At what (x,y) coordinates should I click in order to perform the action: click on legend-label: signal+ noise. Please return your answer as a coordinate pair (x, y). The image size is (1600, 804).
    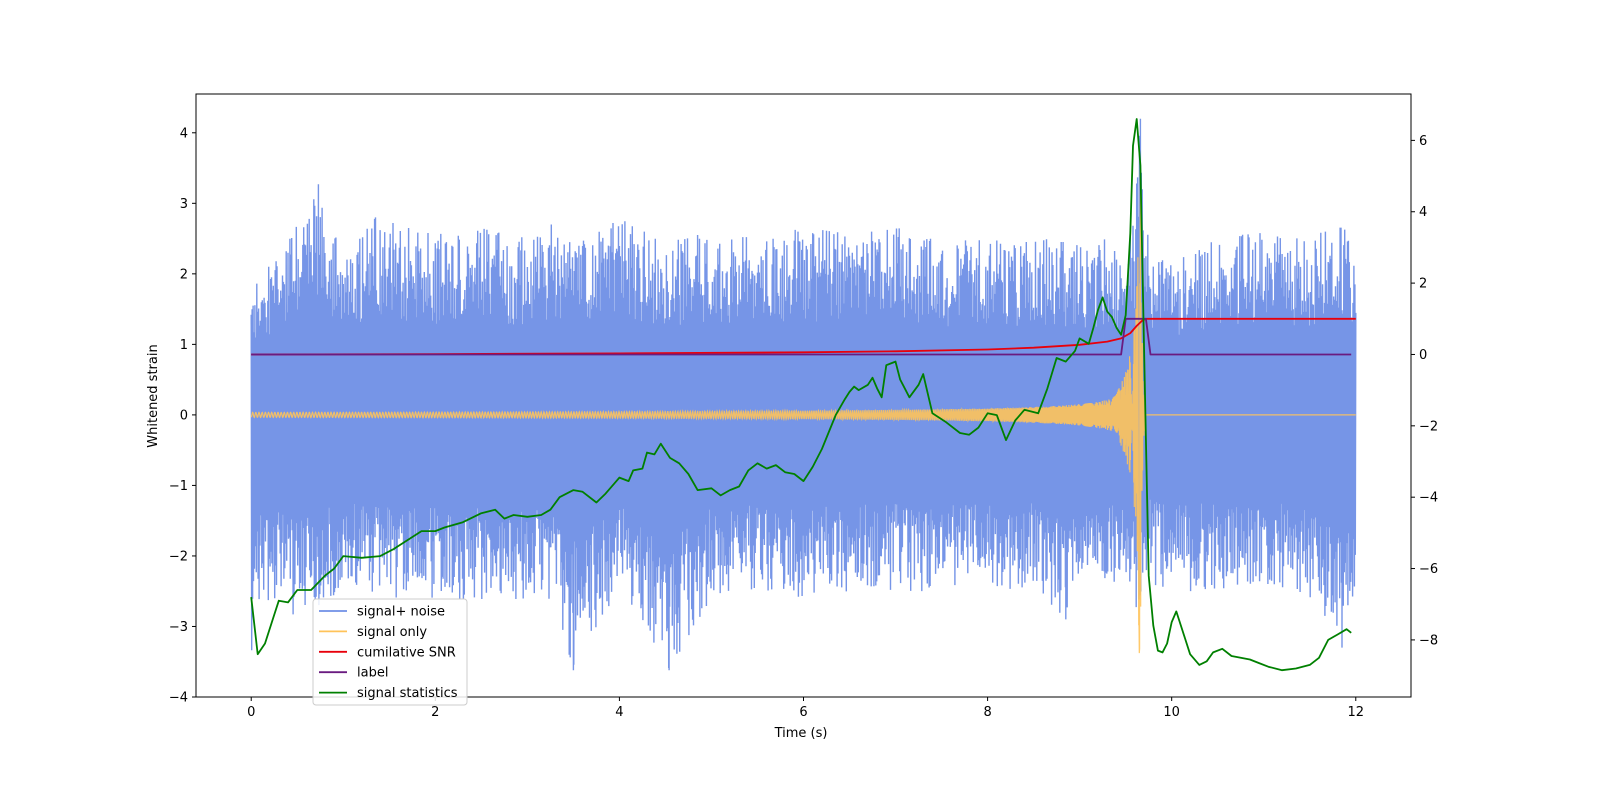
    Looking at the image, I should click on (401, 612).